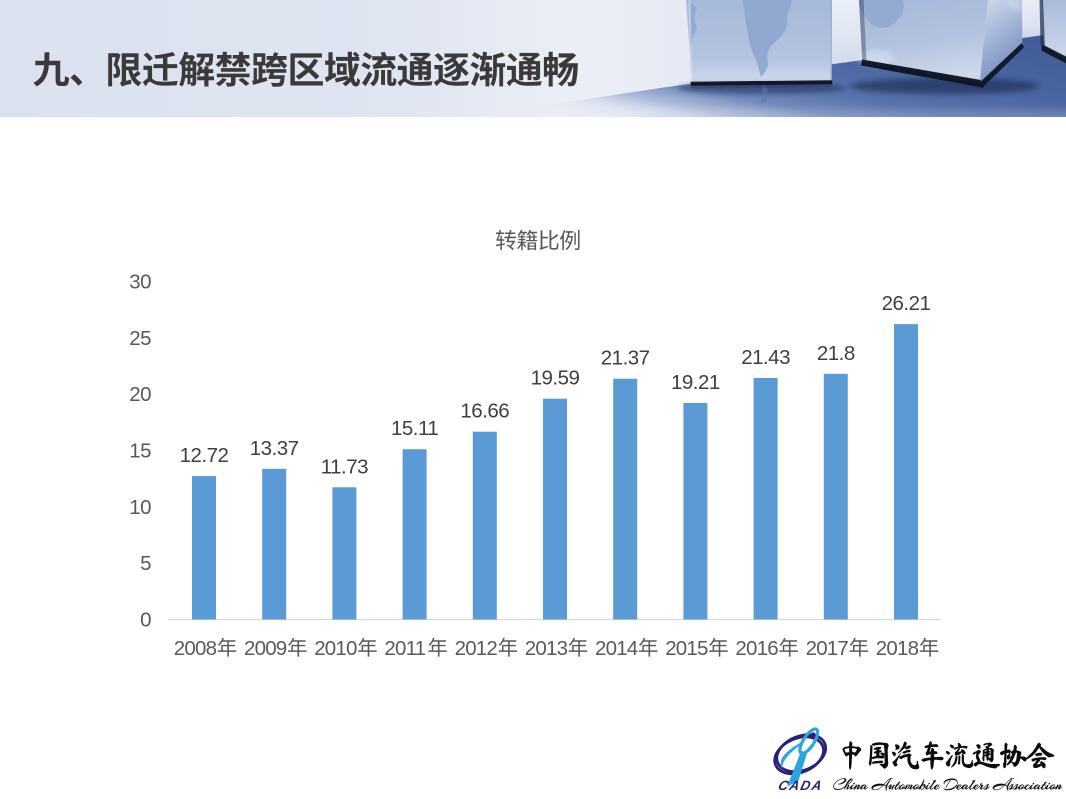 This screenshot has height=799, width=1066. I want to click on svg-text: 13.37, so click(274, 448).